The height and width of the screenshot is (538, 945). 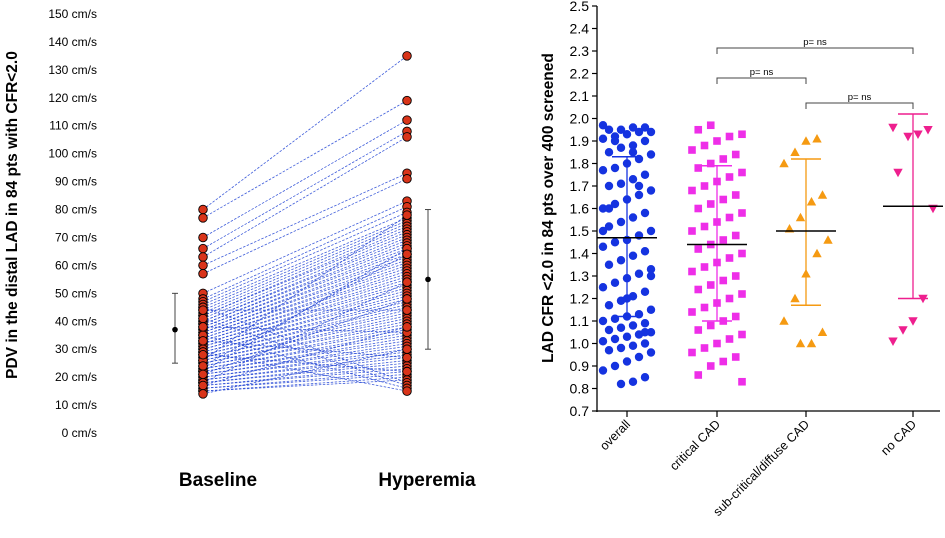 What do you see at coordinates (580, 411) in the screenshot?
I see `right-tick-label: 0.7` at bounding box center [580, 411].